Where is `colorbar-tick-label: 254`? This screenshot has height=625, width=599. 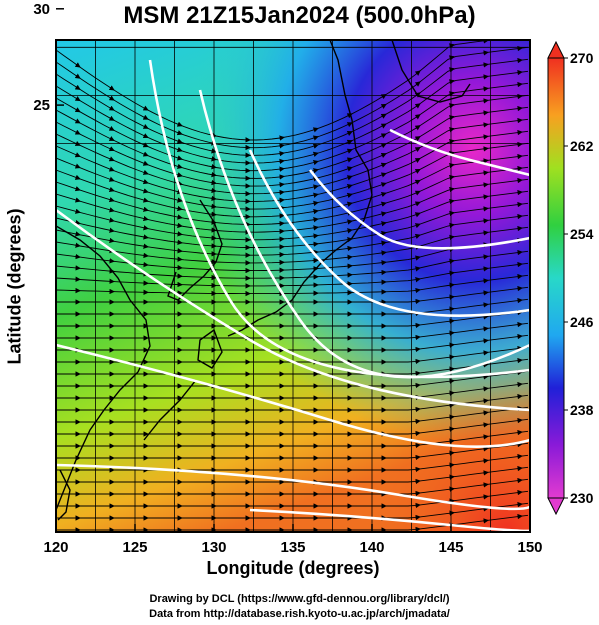 colorbar-tick-label: 254 is located at coordinates (582, 234).